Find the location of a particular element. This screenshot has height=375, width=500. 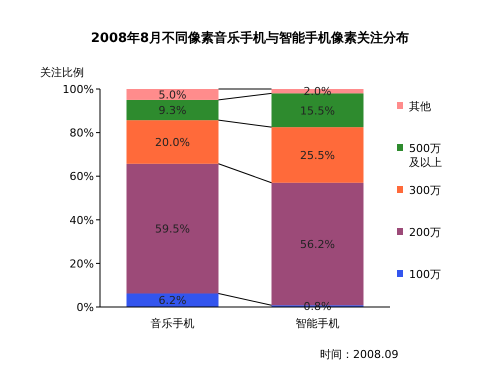

data-label: 56.2% is located at coordinates (317, 244).